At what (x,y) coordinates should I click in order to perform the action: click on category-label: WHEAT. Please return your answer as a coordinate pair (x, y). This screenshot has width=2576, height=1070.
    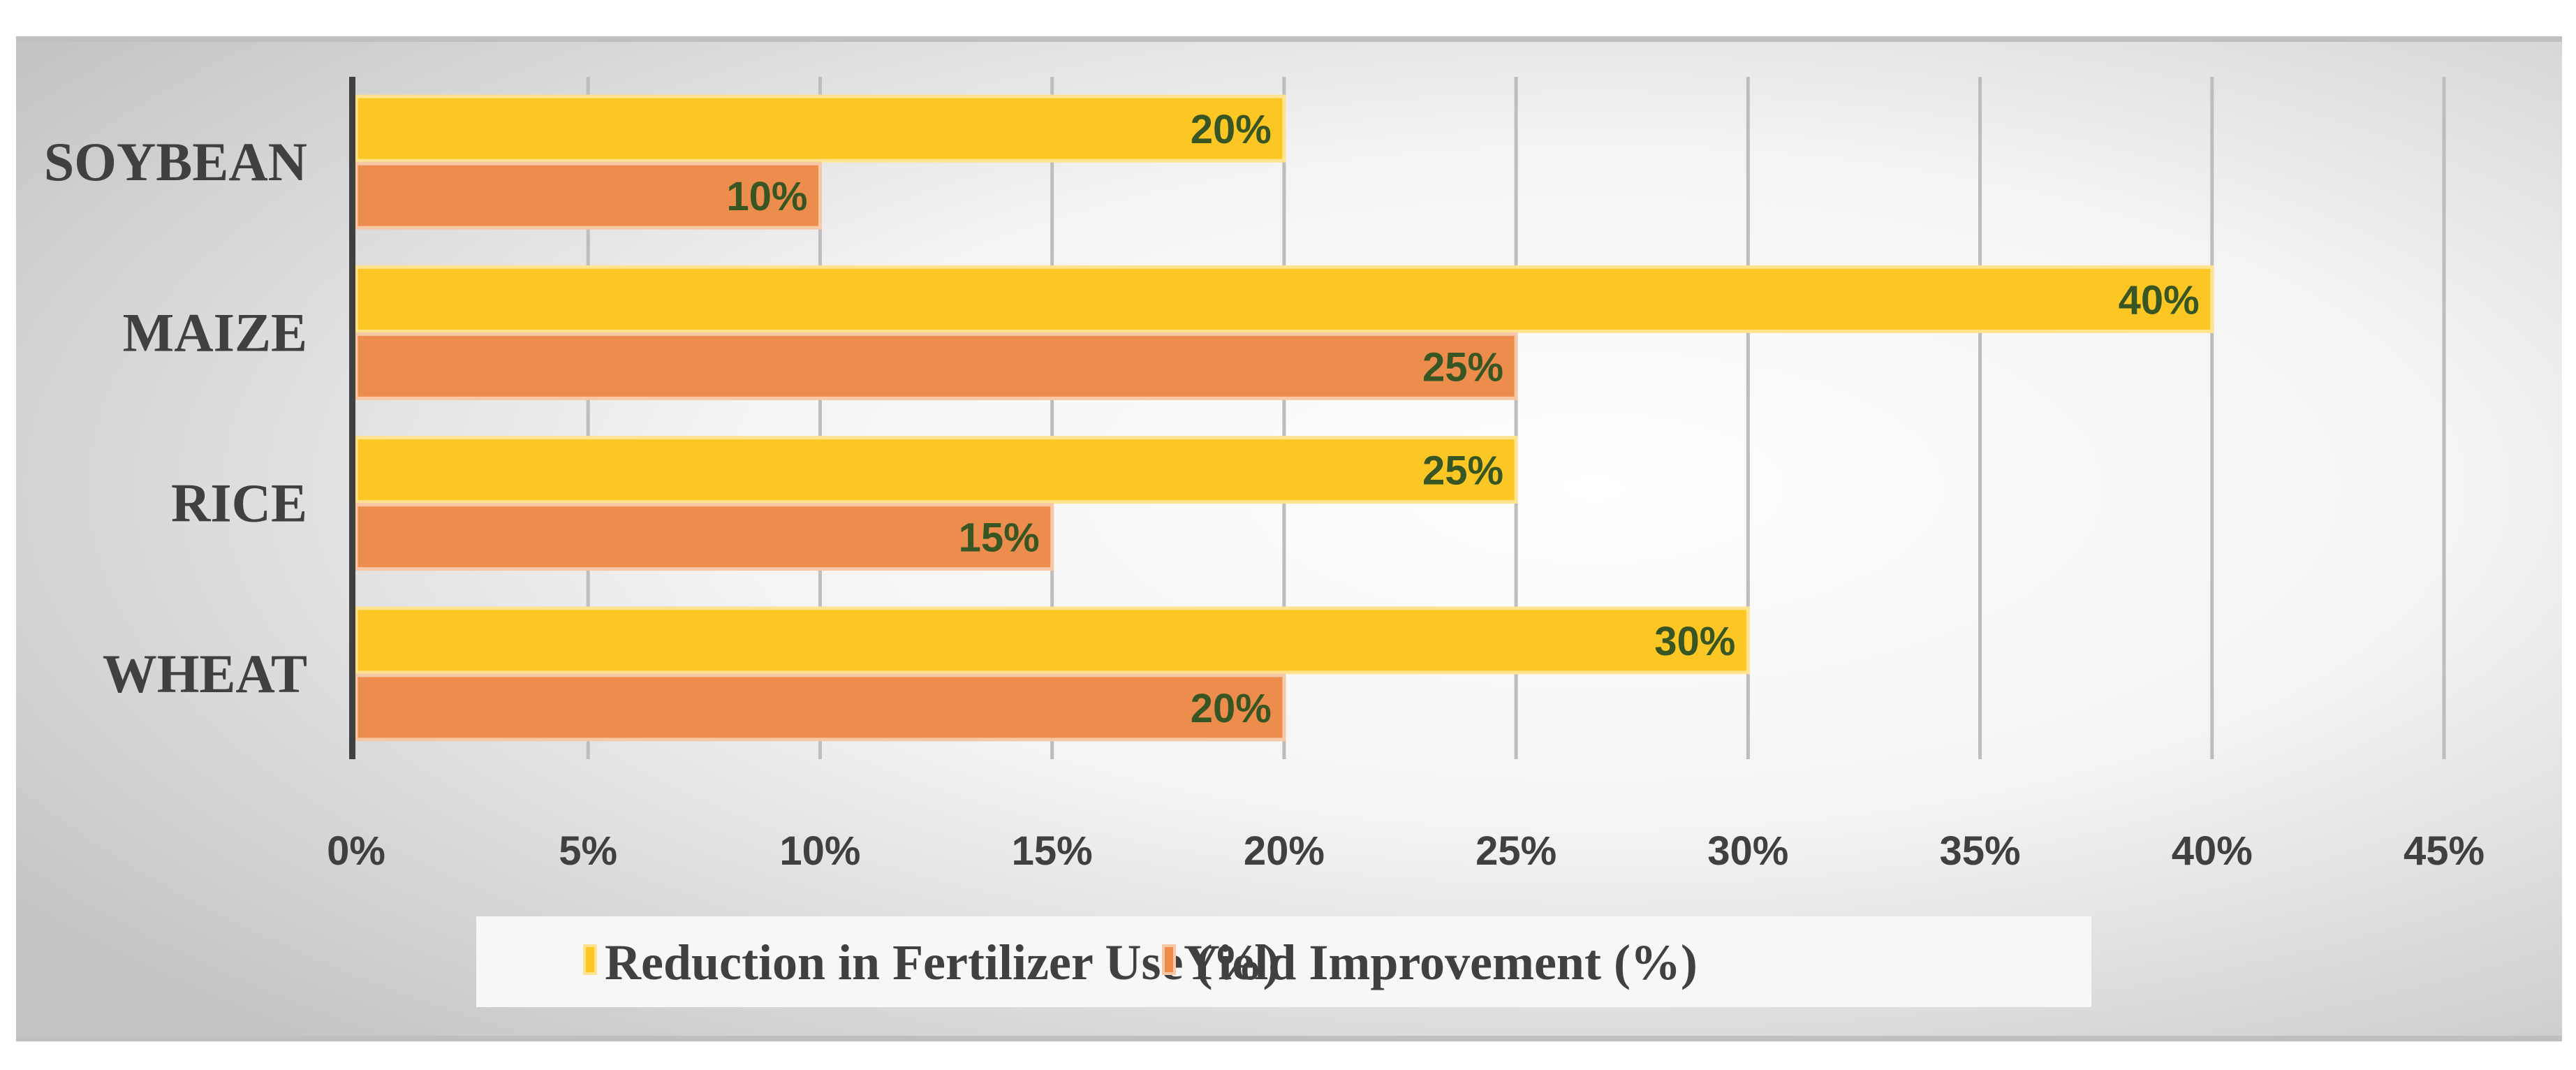
    Looking at the image, I should click on (205, 673).